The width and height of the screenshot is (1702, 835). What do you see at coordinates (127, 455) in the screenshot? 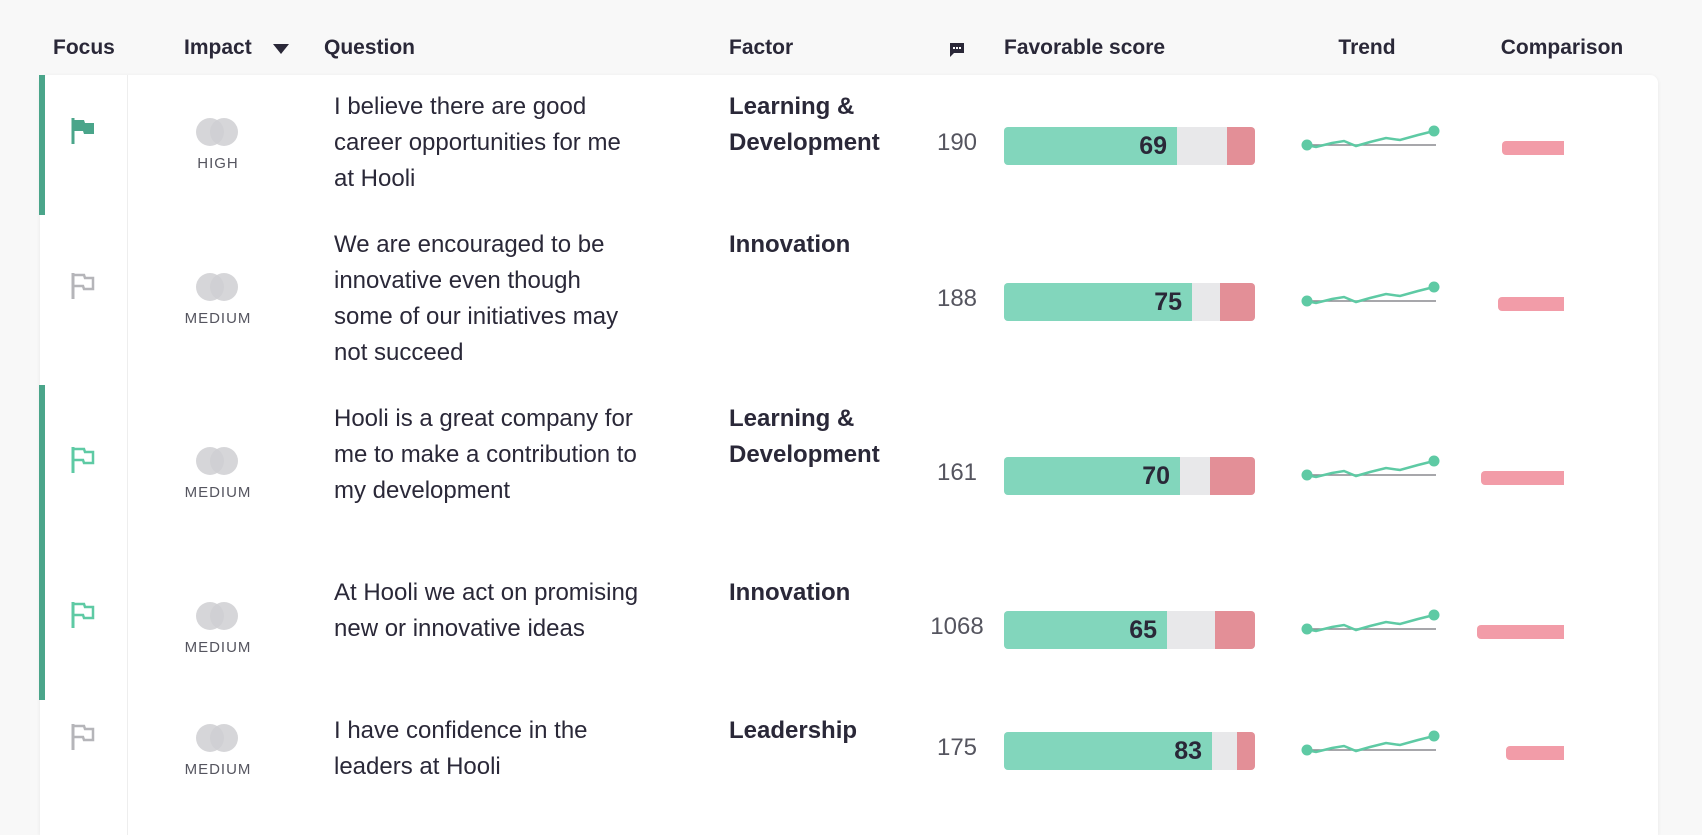
I see `focus-column-divider` at bounding box center [127, 455].